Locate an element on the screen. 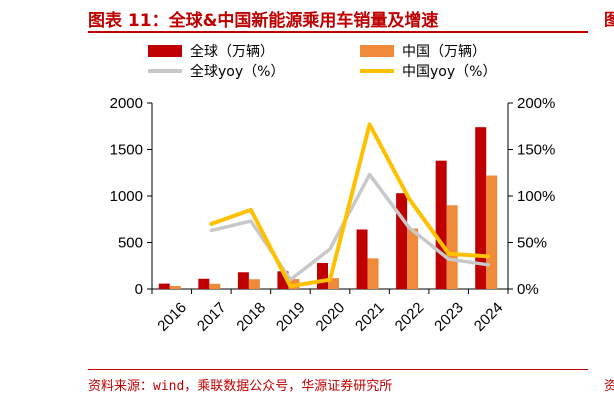 The width and height of the screenshot is (614, 404). x-tick-label: 2022 is located at coordinates (410, 317).